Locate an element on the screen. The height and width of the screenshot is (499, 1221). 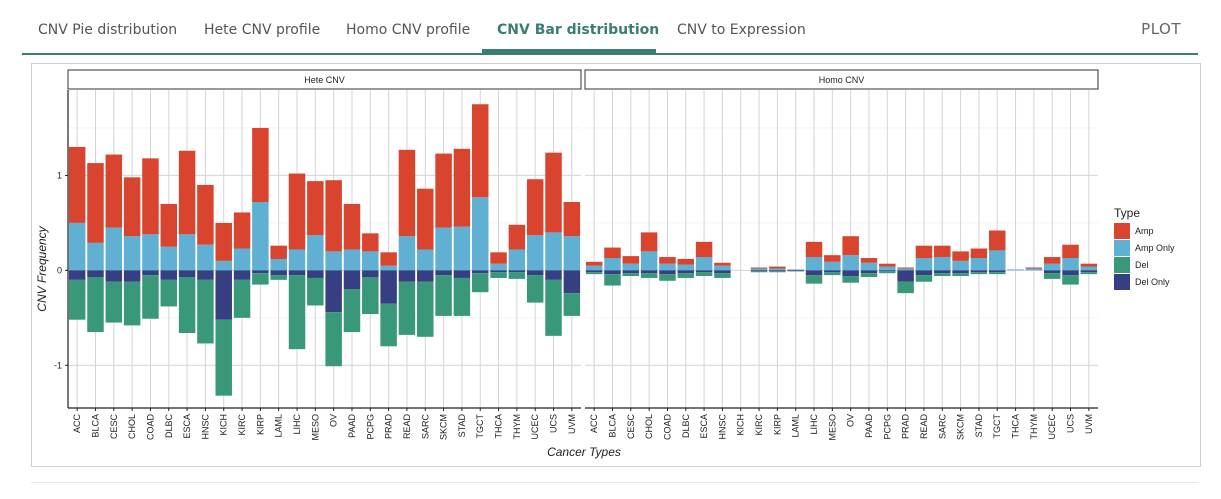
bar-del-dlbc is located at coordinates (169, 293).